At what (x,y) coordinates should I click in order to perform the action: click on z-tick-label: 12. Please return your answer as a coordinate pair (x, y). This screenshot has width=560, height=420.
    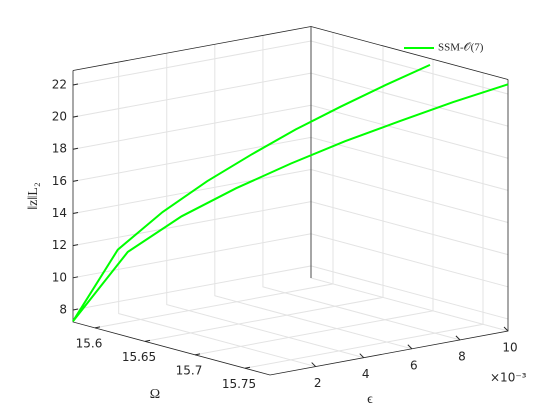
    Looking at the image, I should click on (59, 245).